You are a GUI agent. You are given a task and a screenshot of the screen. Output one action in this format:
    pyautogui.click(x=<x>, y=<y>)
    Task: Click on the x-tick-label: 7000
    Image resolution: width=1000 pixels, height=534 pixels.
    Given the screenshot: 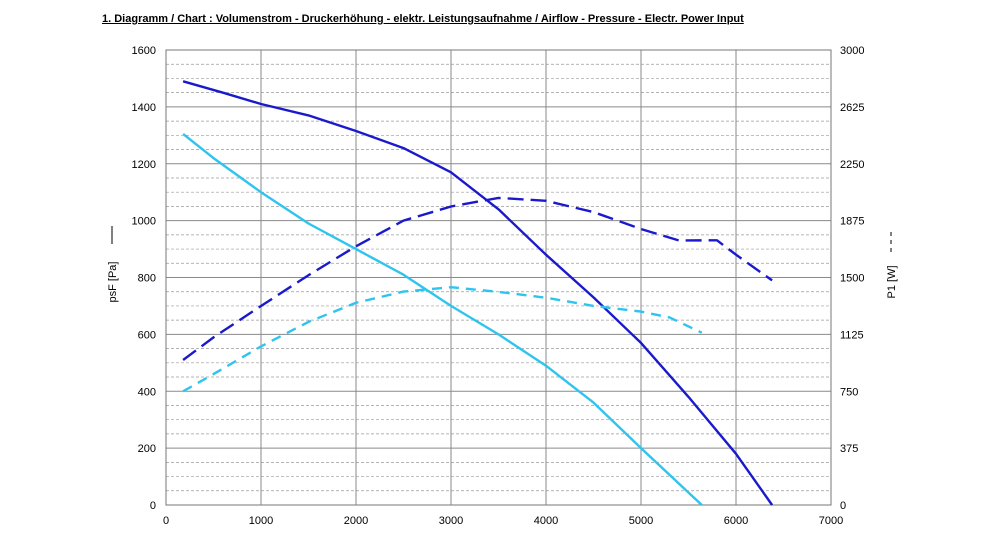 What is the action you would take?
    pyautogui.click(x=831, y=521)
    